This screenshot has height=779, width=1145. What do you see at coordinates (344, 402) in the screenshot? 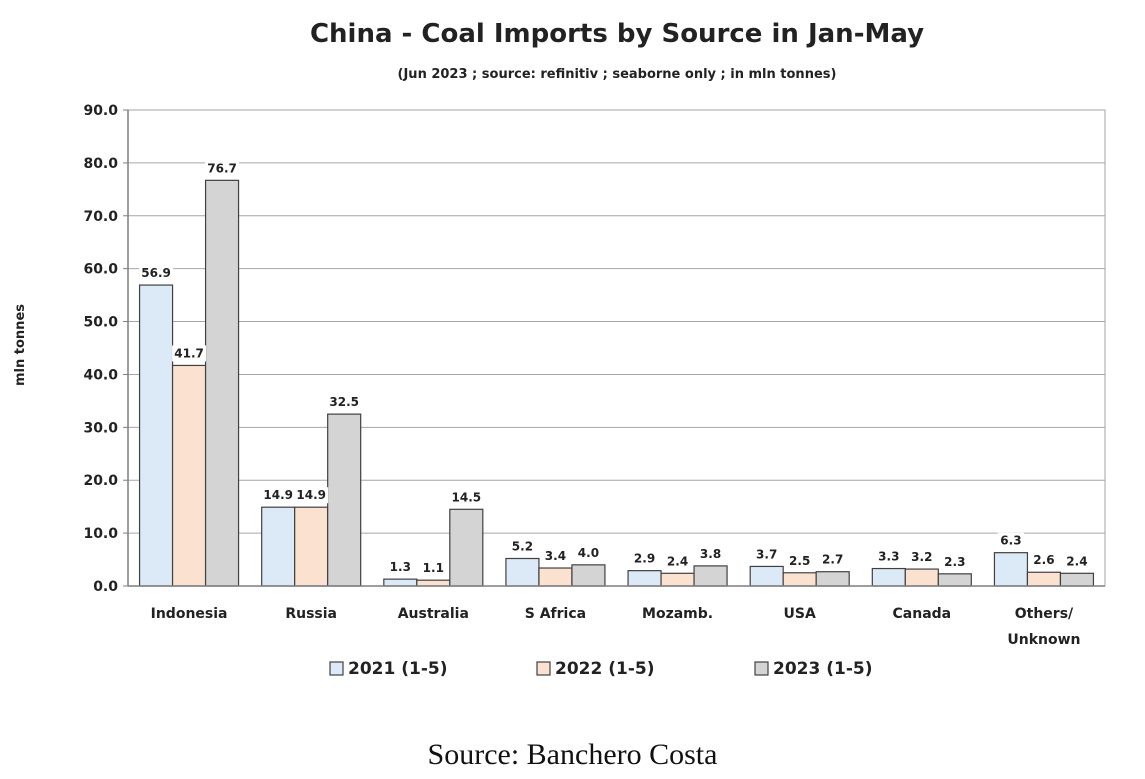
I see `data-label: 32.5` at bounding box center [344, 402].